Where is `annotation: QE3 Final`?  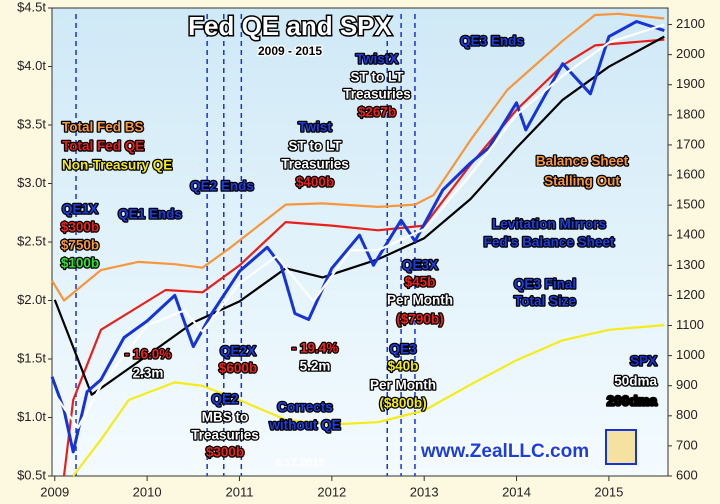
annotation: QE3 Final is located at coordinates (545, 284).